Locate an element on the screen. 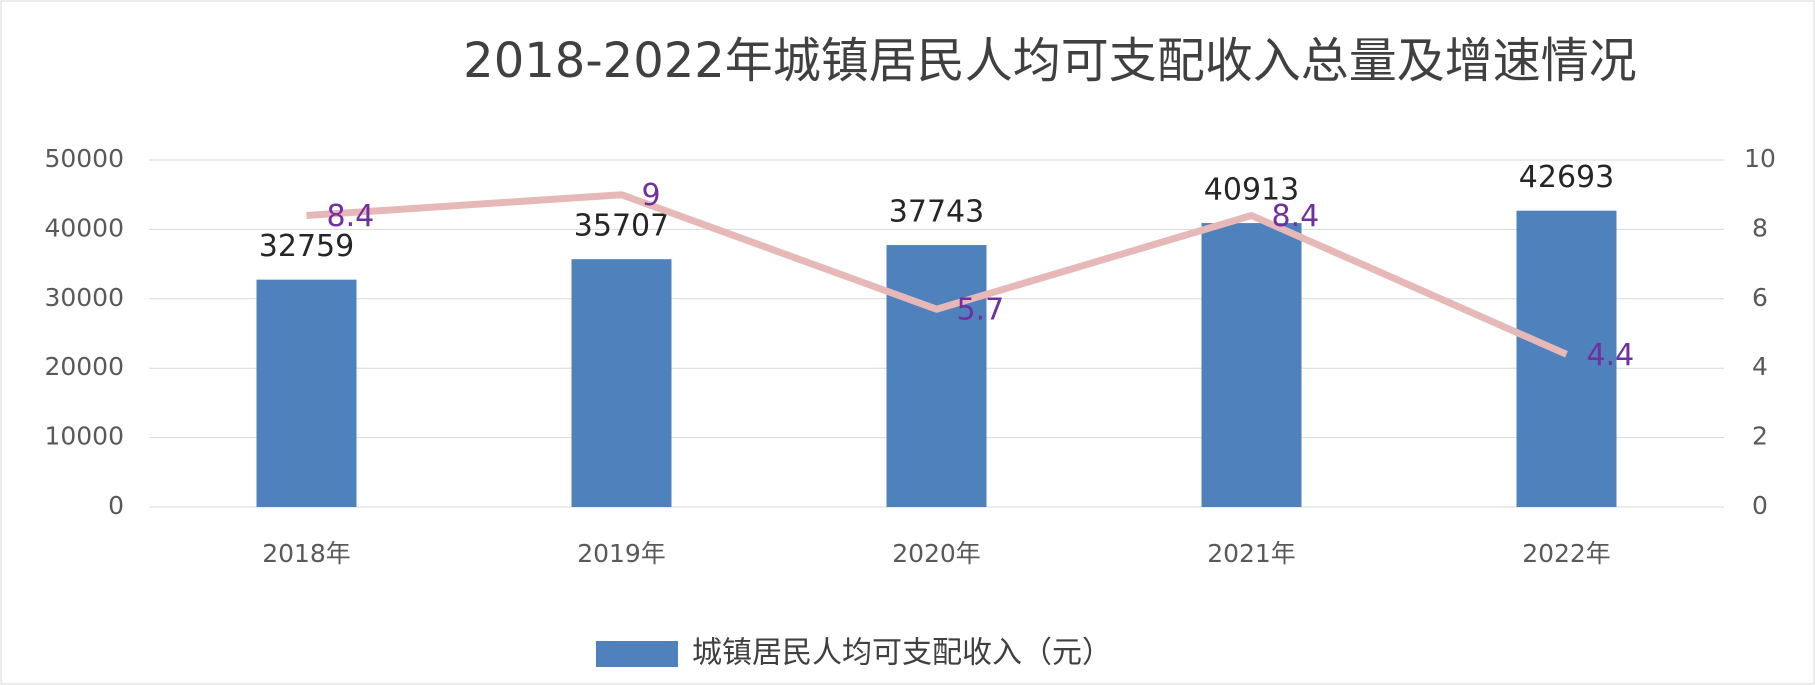  x-tick-label: 2022年 is located at coordinates (1566, 553).